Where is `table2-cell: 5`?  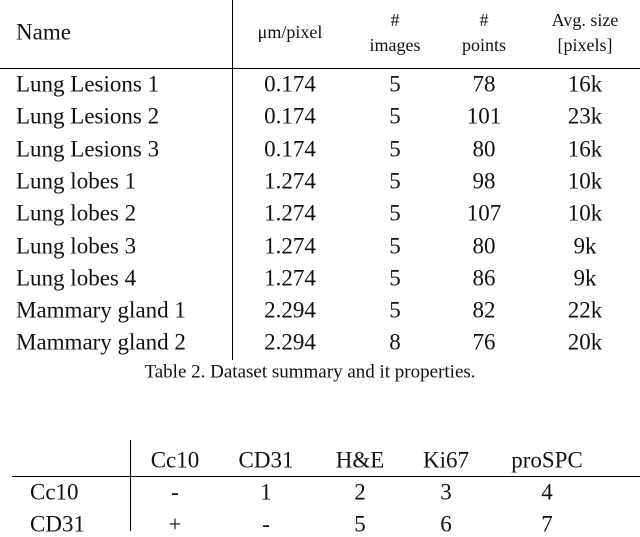 table2-cell: 5 is located at coordinates (360, 524).